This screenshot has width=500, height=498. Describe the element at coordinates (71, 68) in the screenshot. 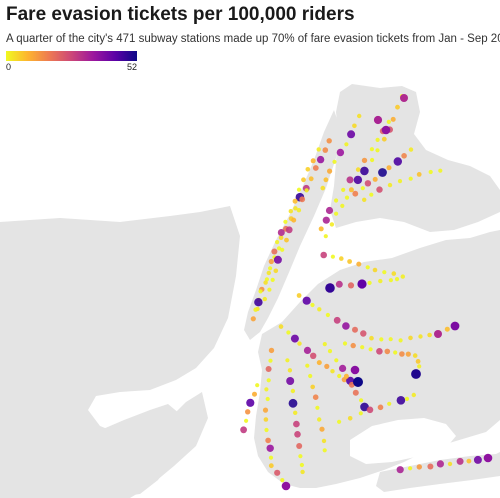

I see `legend-labels: 0 52` at that location.